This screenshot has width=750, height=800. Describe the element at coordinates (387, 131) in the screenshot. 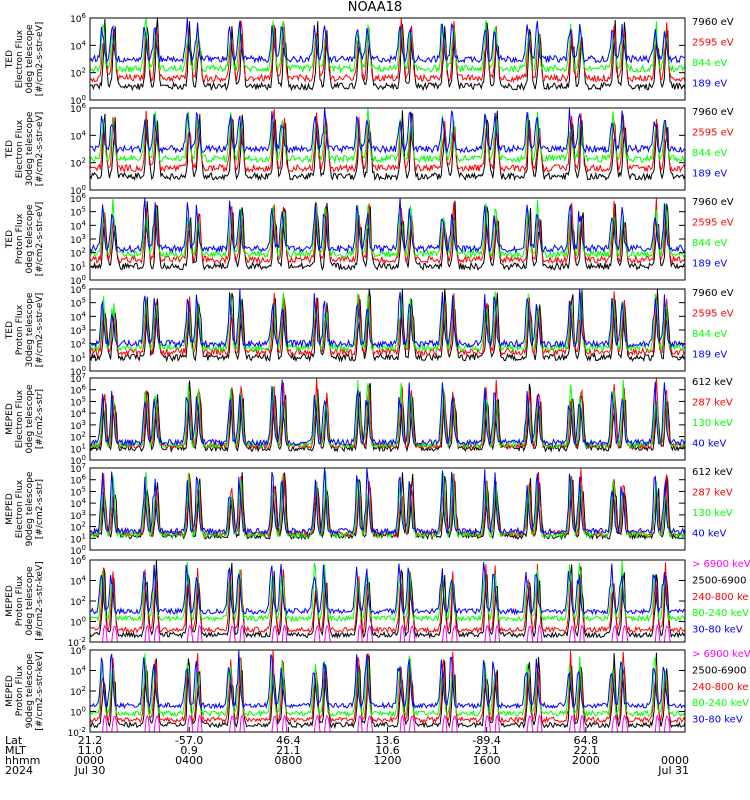

I see `series-189-ev` at that location.